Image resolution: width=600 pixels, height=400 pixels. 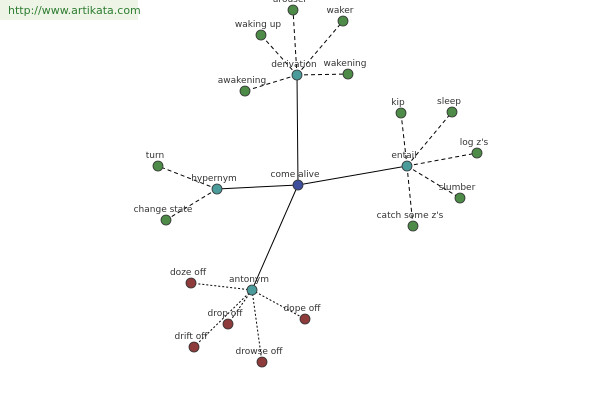 What do you see at coordinates (398, 103) in the screenshot?
I see `leaf-node-label: kip` at bounding box center [398, 103].